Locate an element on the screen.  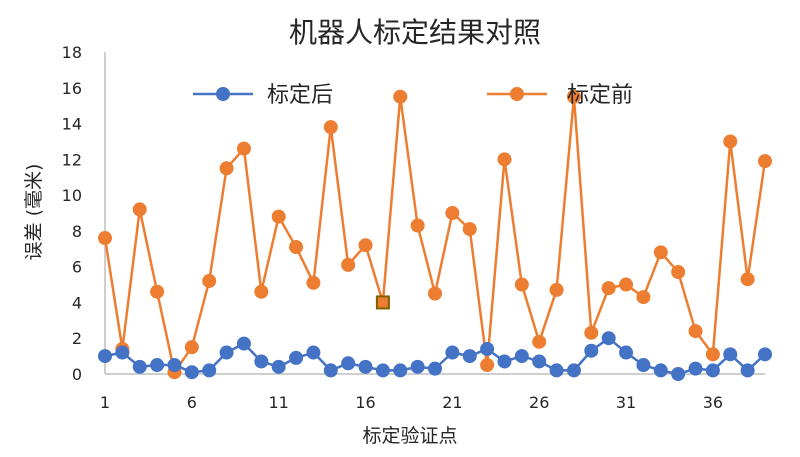
x-tick-label: 21 is located at coordinates (452, 402).